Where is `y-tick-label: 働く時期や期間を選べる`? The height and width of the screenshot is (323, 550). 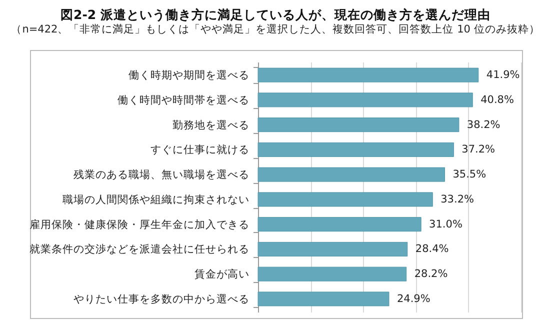 y-tick-label: 働く時期や期間を選べる is located at coordinates (189, 75).